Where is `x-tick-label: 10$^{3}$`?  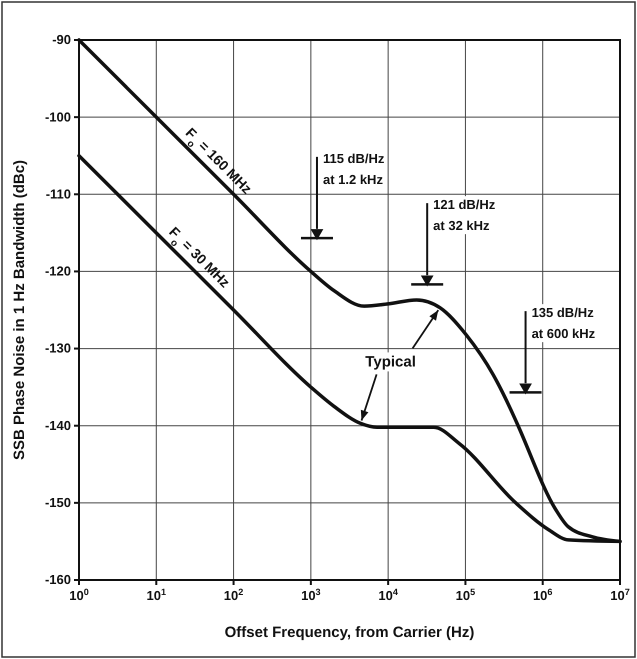
x-tick-label: 10$^{3}$ is located at coordinates (311, 595).